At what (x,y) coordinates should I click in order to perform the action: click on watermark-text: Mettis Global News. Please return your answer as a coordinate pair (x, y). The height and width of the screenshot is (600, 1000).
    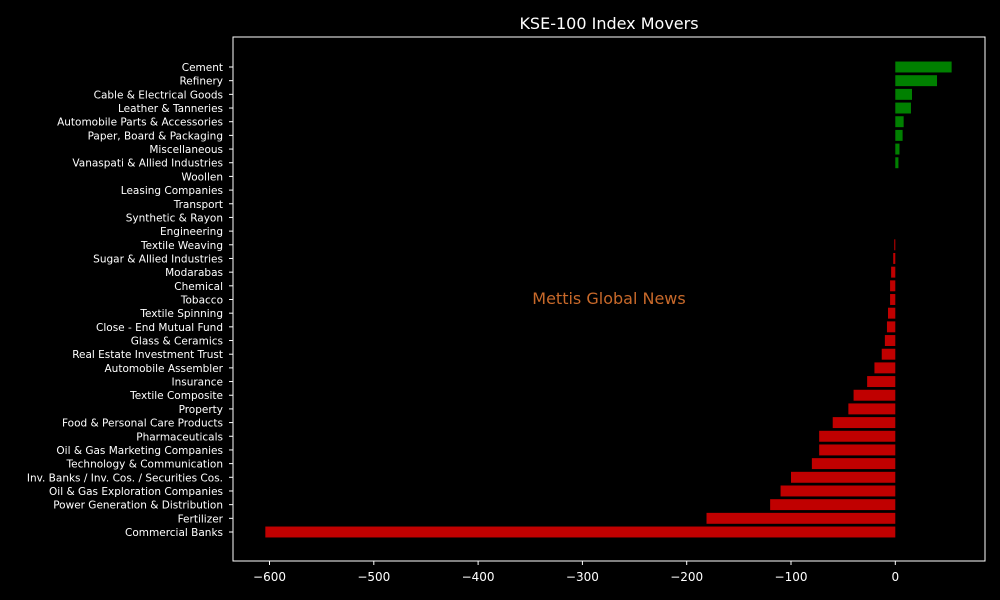
    Looking at the image, I should click on (608, 298).